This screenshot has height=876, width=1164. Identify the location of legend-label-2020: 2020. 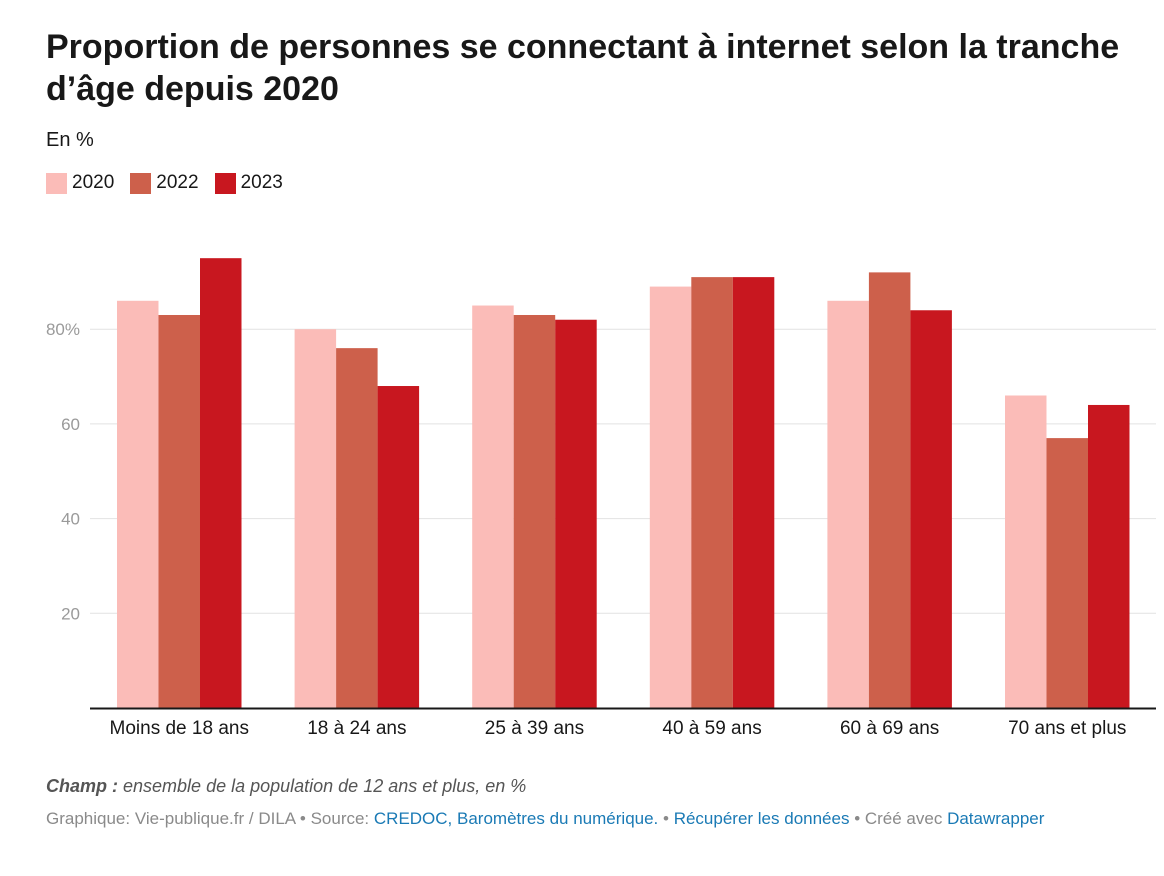
(93, 182).